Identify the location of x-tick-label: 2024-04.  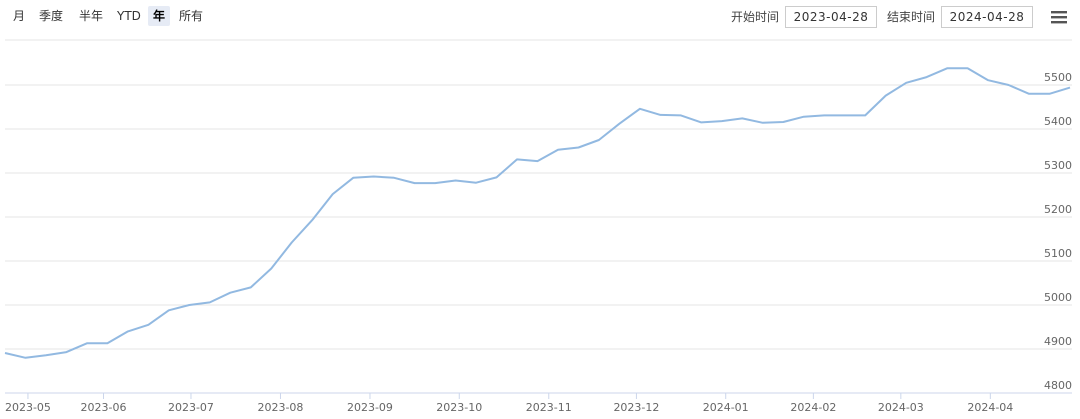
(990, 407).